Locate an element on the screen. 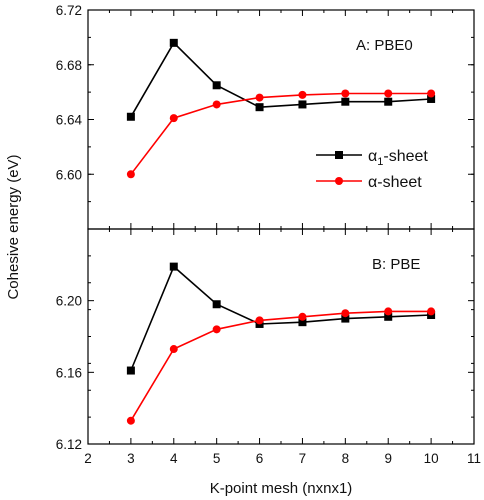 The height and width of the screenshot is (500, 484). x-tick-label: 6 is located at coordinates (260, 458).